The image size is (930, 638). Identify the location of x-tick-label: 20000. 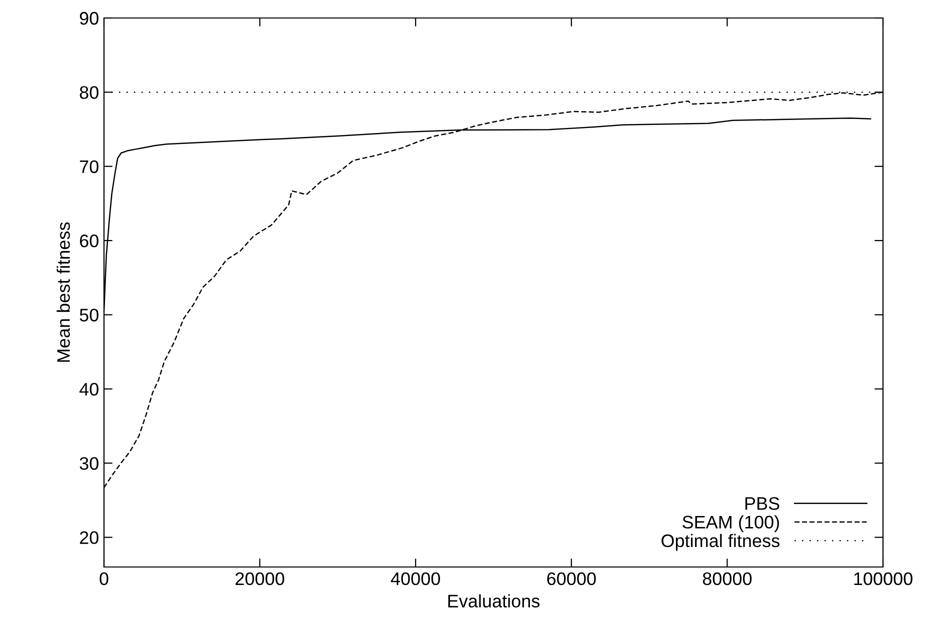
(260, 579).